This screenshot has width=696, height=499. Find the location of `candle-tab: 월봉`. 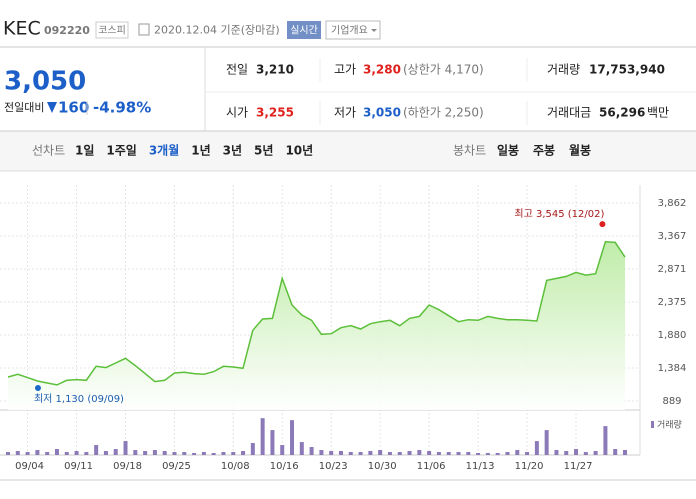

candle-tab: 월봉 is located at coordinates (580, 150).